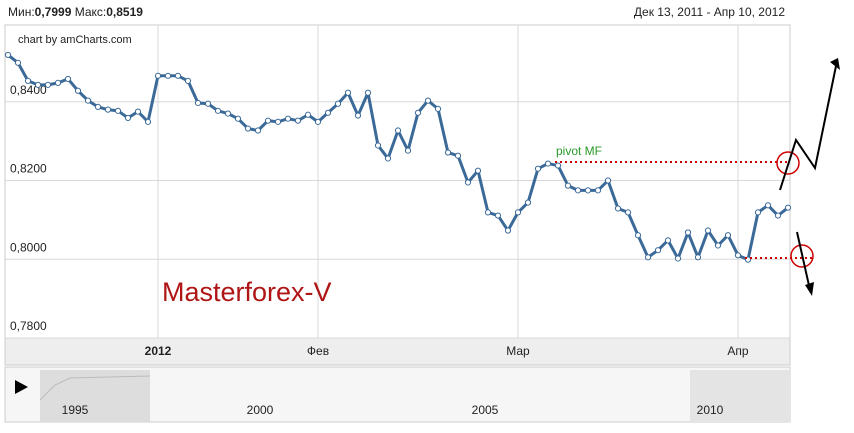 The image size is (854, 433). Describe the element at coordinates (28, 169) in the screenshot. I see `y-tick-label: 0,8200` at that location.